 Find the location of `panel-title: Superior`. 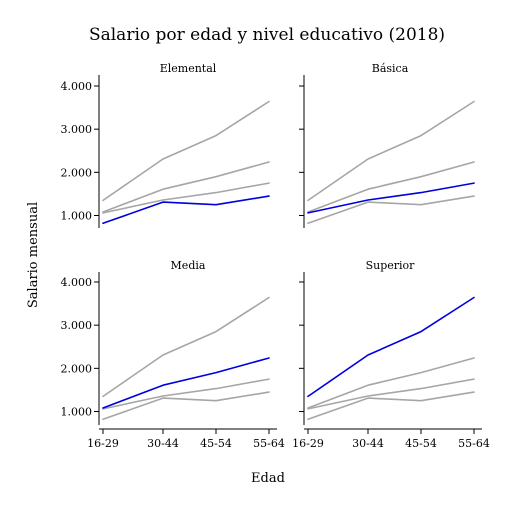

panel-title: Superior is located at coordinates (391, 265).